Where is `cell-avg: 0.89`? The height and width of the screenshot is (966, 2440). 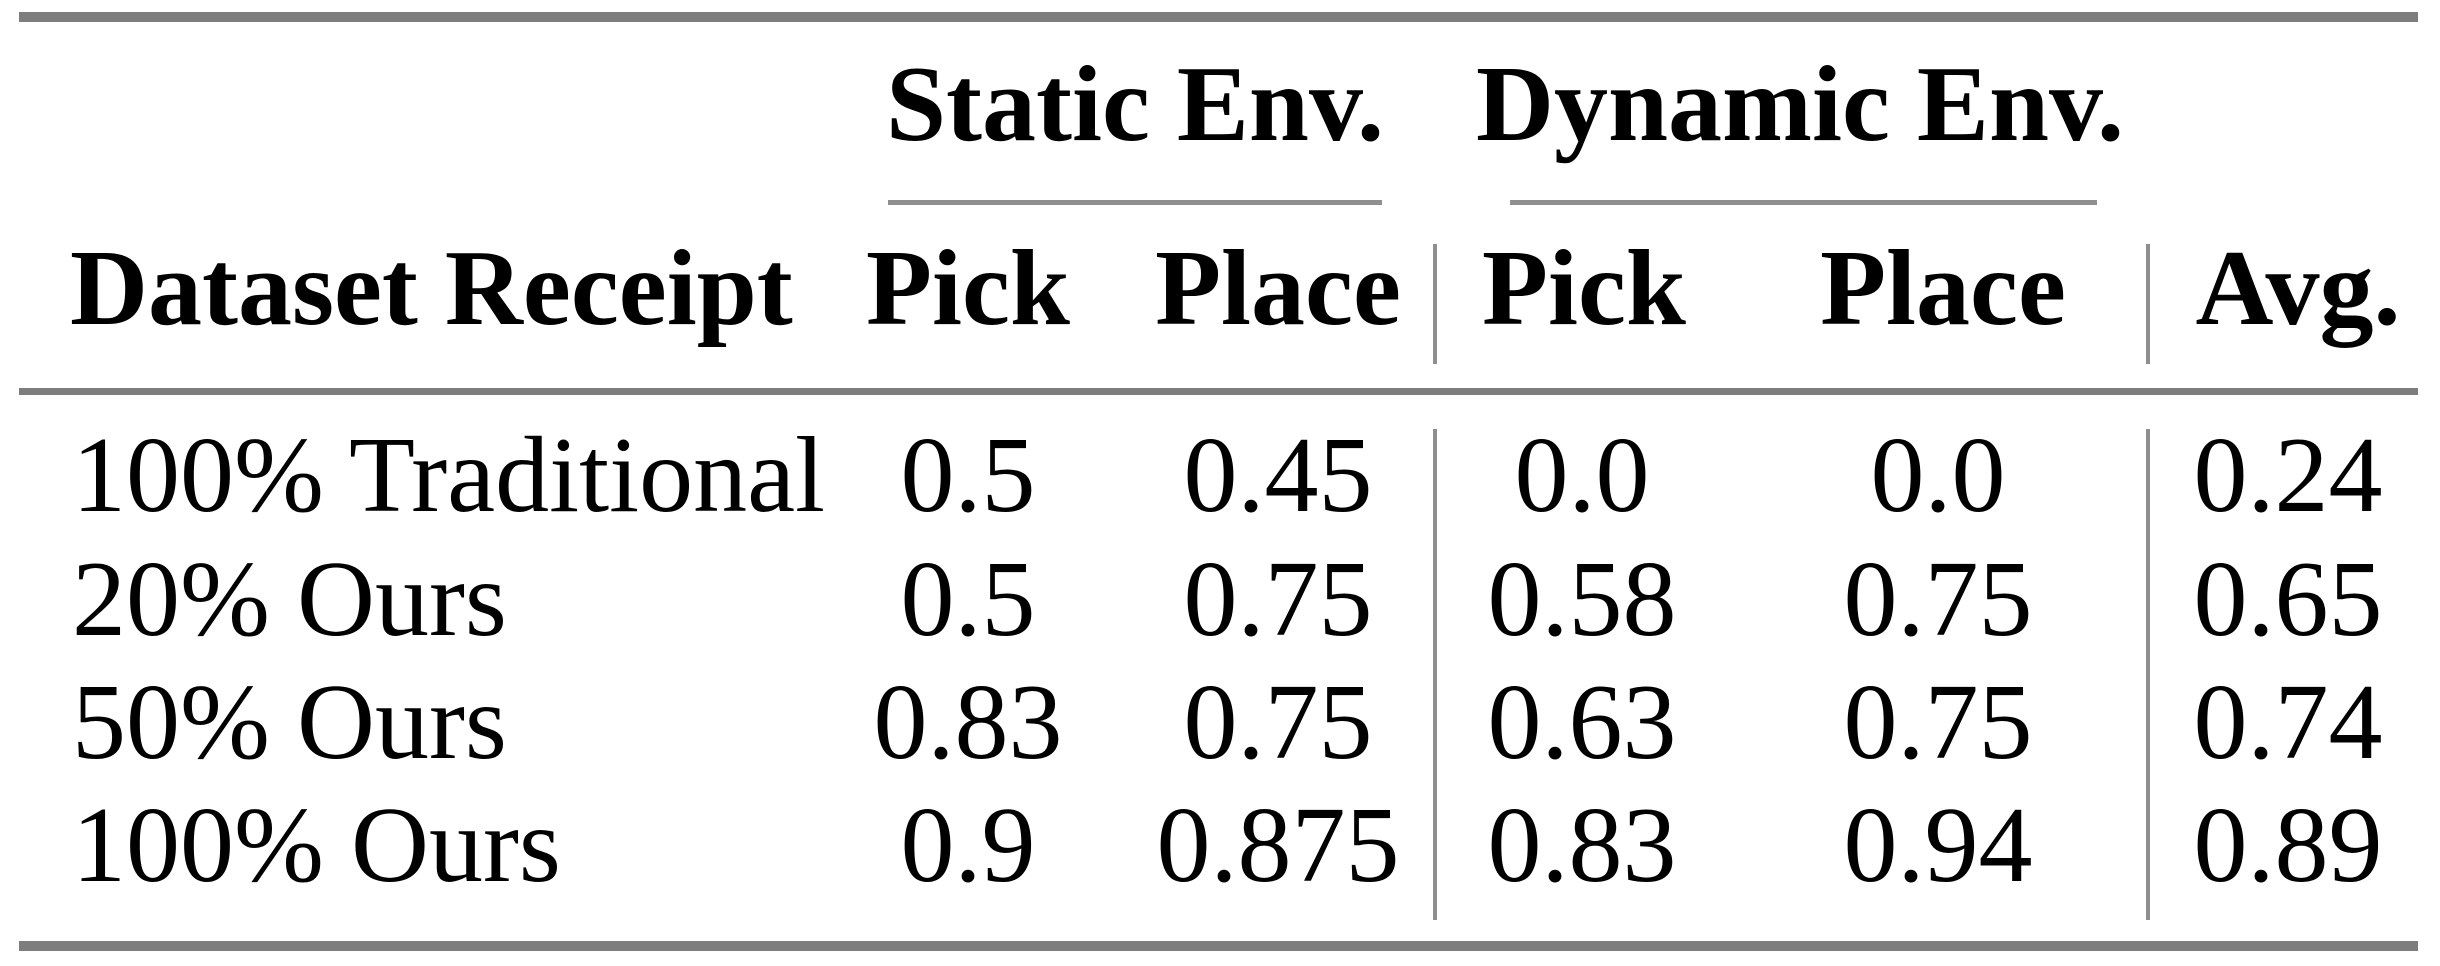
cell-avg: 0.89 is located at coordinates (2288, 845).